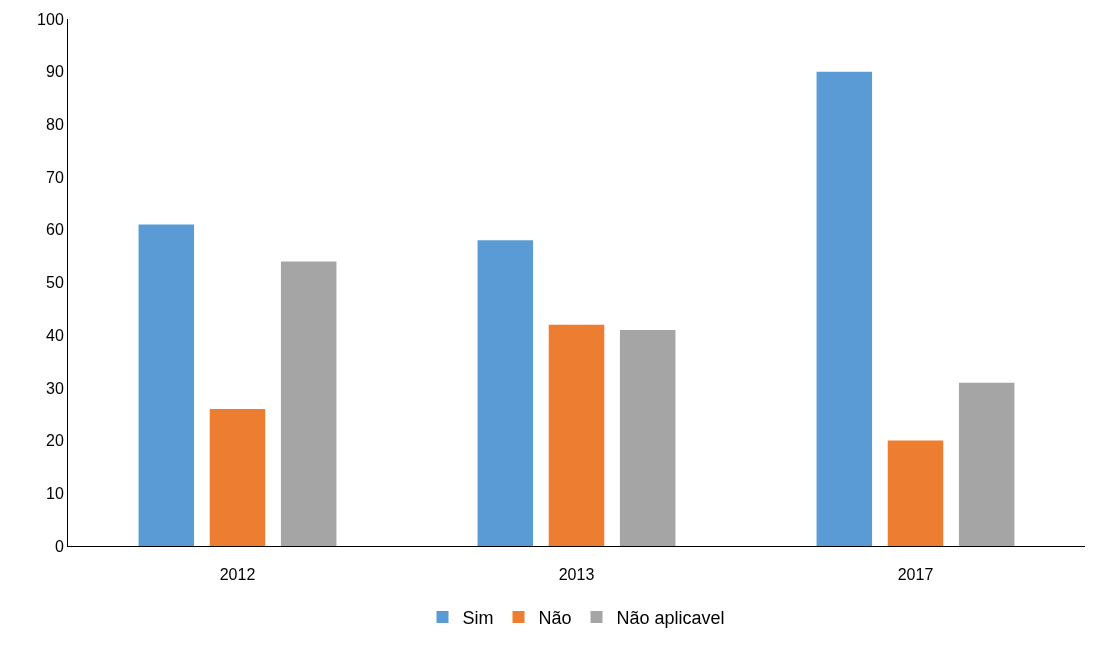  What do you see at coordinates (55, 283) in the screenshot?
I see `y-tick-label: 50` at bounding box center [55, 283].